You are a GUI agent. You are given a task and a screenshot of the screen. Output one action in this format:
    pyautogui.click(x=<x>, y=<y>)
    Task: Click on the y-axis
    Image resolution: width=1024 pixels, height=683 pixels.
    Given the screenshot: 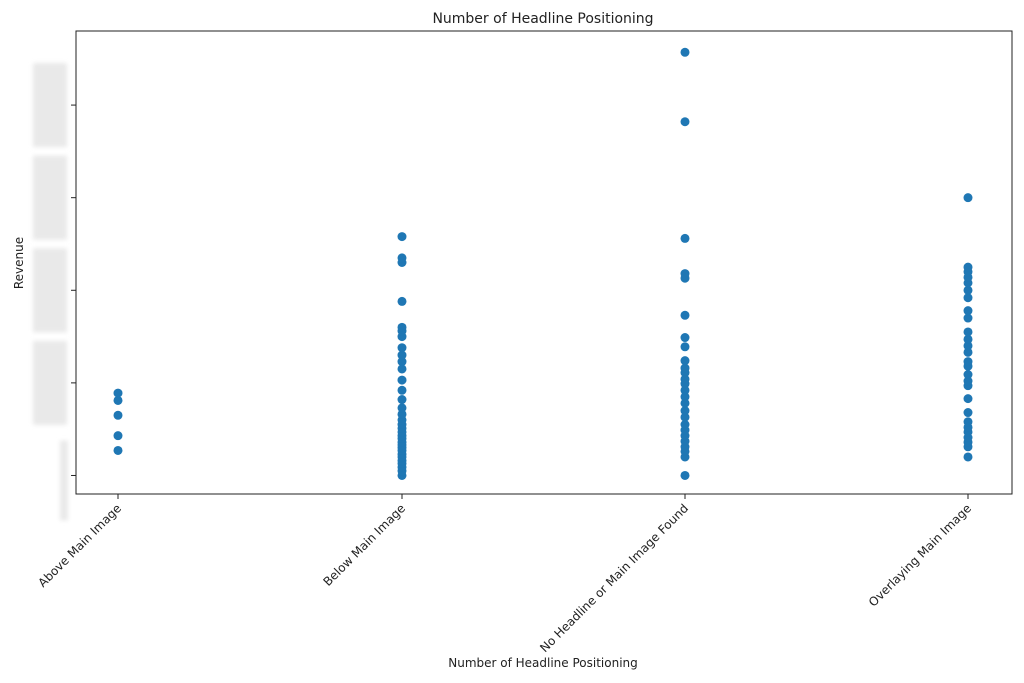 What is the action you would take?
    pyautogui.click(x=54, y=292)
    